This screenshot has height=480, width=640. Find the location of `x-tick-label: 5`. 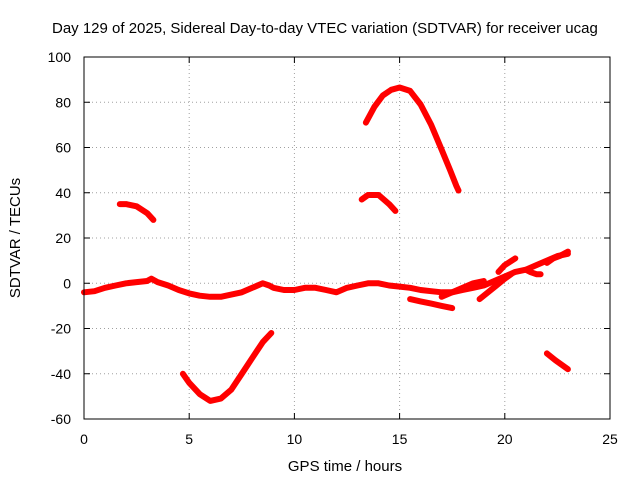

x-tick-label: 5 is located at coordinates (189, 439).